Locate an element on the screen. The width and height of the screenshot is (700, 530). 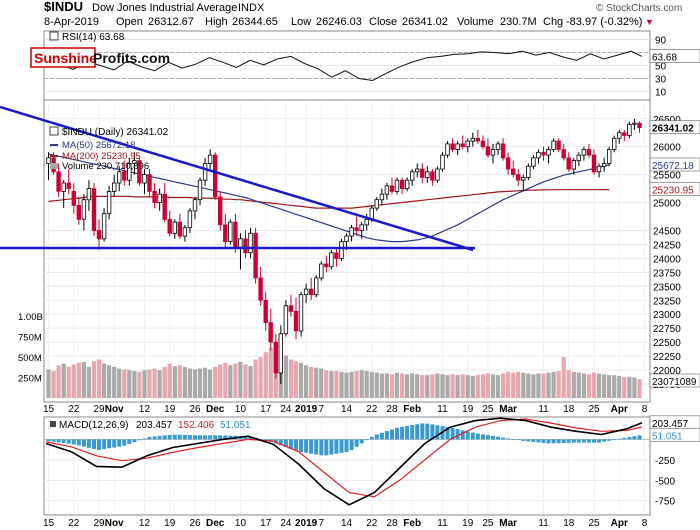
macd-x-label: 28 is located at coordinates (392, 523).